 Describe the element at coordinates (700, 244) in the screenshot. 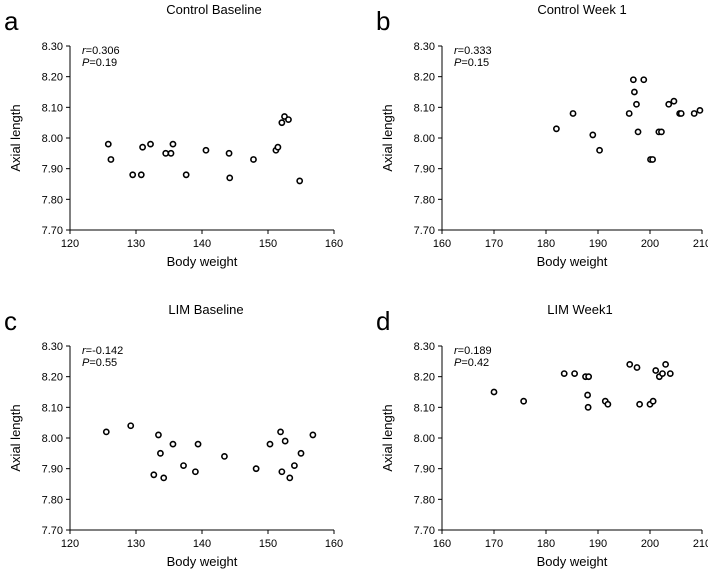

I see `x-tick-label: 210` at that location.